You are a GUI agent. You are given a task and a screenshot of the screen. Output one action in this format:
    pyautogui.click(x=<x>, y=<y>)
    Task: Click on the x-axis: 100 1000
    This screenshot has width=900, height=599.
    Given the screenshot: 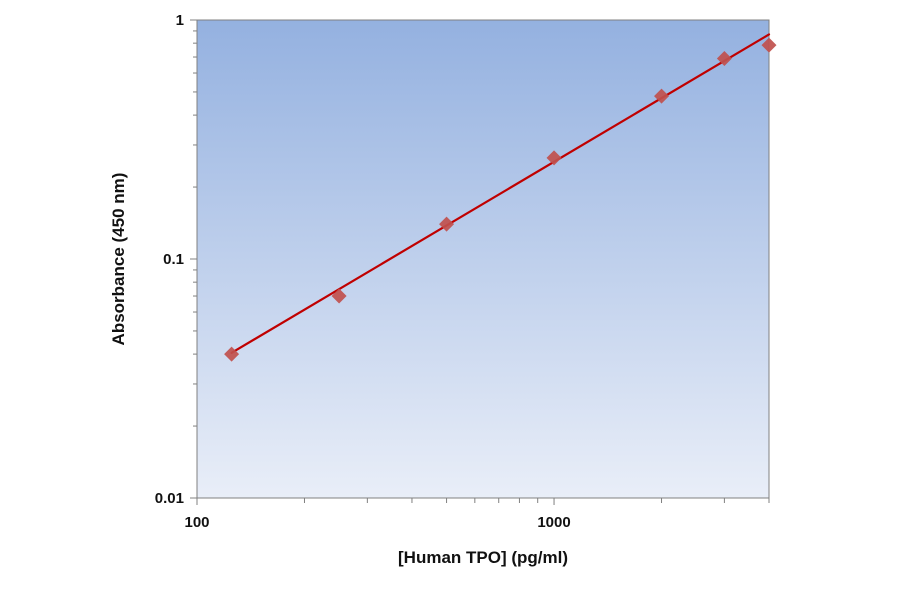 What is the action you would take?
    pyautogui.click(x=477, y=514)
    